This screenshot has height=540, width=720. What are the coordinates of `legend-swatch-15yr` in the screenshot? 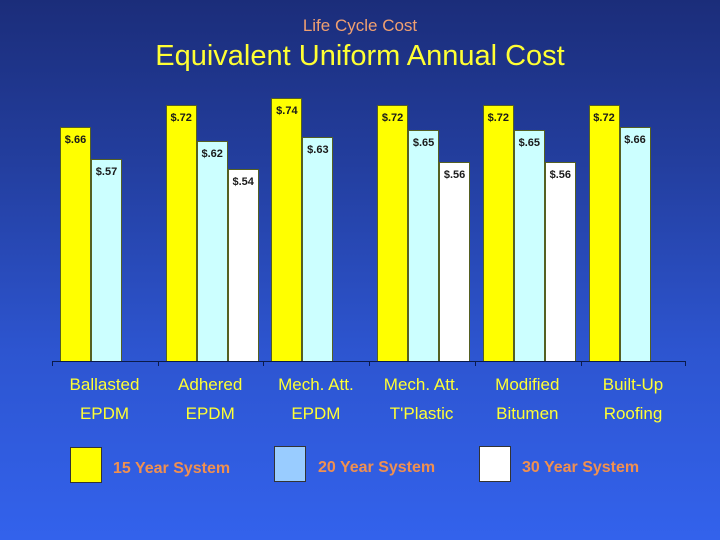 It's located at (86, 465).